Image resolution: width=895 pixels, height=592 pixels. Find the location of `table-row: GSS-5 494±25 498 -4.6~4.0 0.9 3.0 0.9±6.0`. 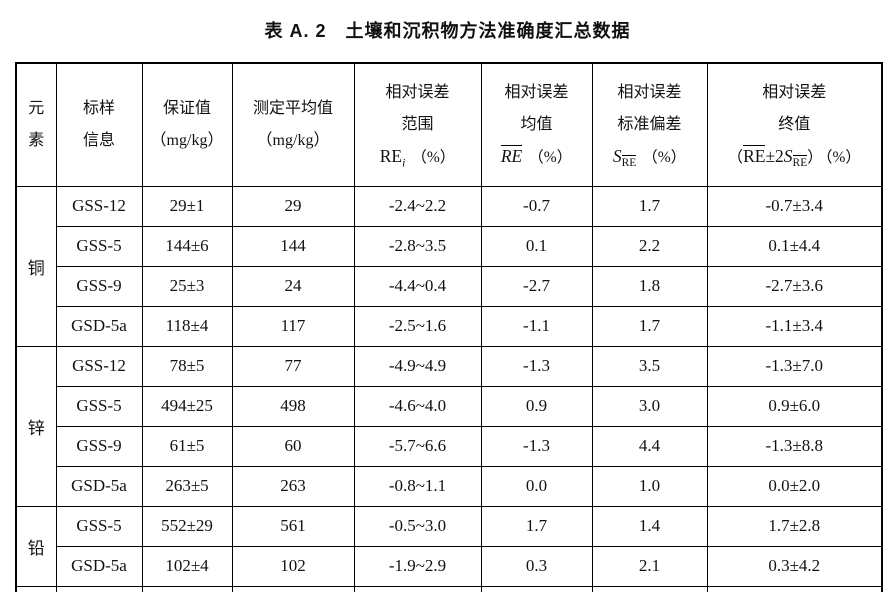

table-row: GSS-5 494±25 498 -4.6~4.0 0.9 3.0 0.9±6.0 is located at coordinates (449, 406).